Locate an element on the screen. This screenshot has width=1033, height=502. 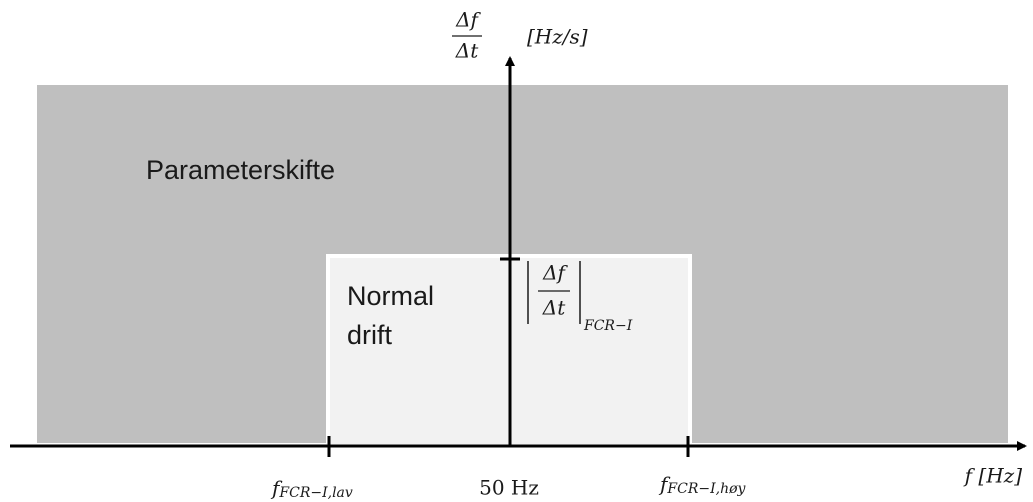
x-label-high: fFCR−I,høy is located at coordinates (702, 485).